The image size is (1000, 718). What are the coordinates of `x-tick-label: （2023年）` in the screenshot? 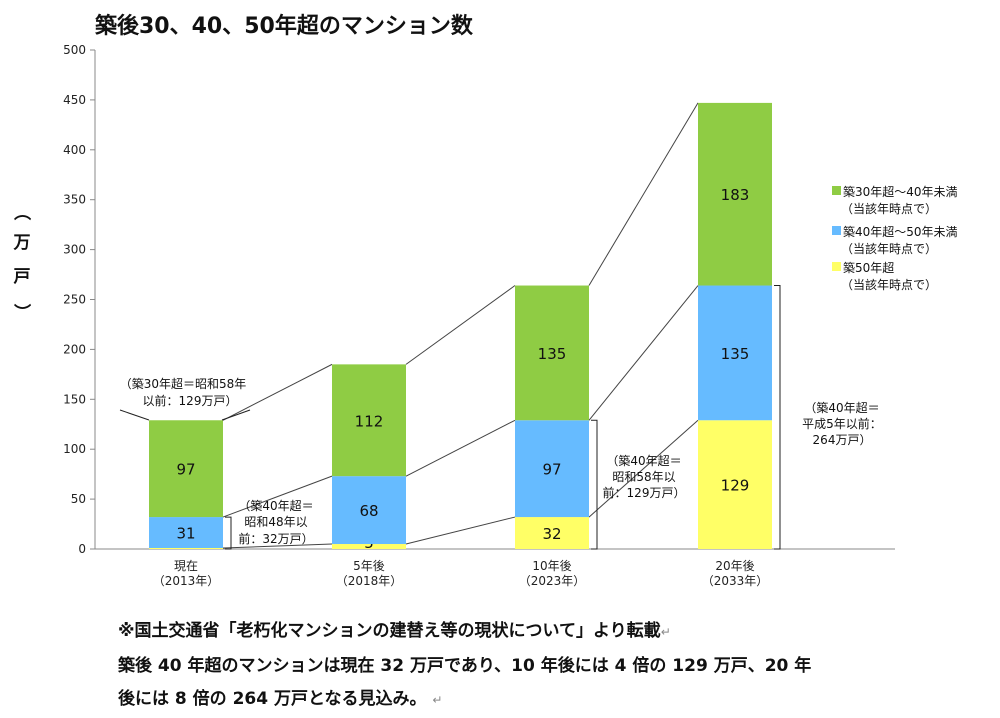 It's located at (552, 581).